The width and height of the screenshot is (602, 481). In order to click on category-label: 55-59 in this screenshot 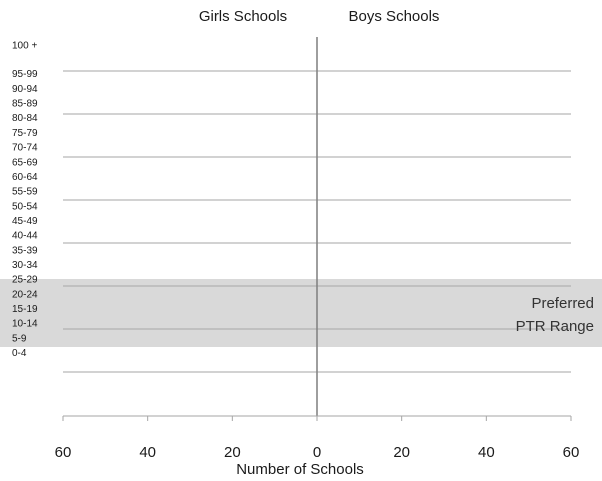, I will do `click(25, 192)`.